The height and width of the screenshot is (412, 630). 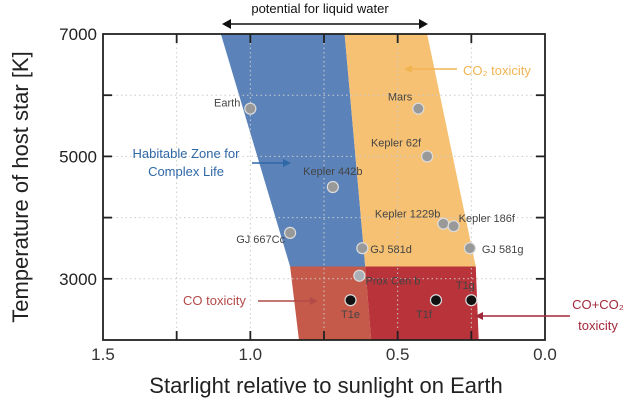 I want to click on co2-arrowhead, so click(x=408, y=69).